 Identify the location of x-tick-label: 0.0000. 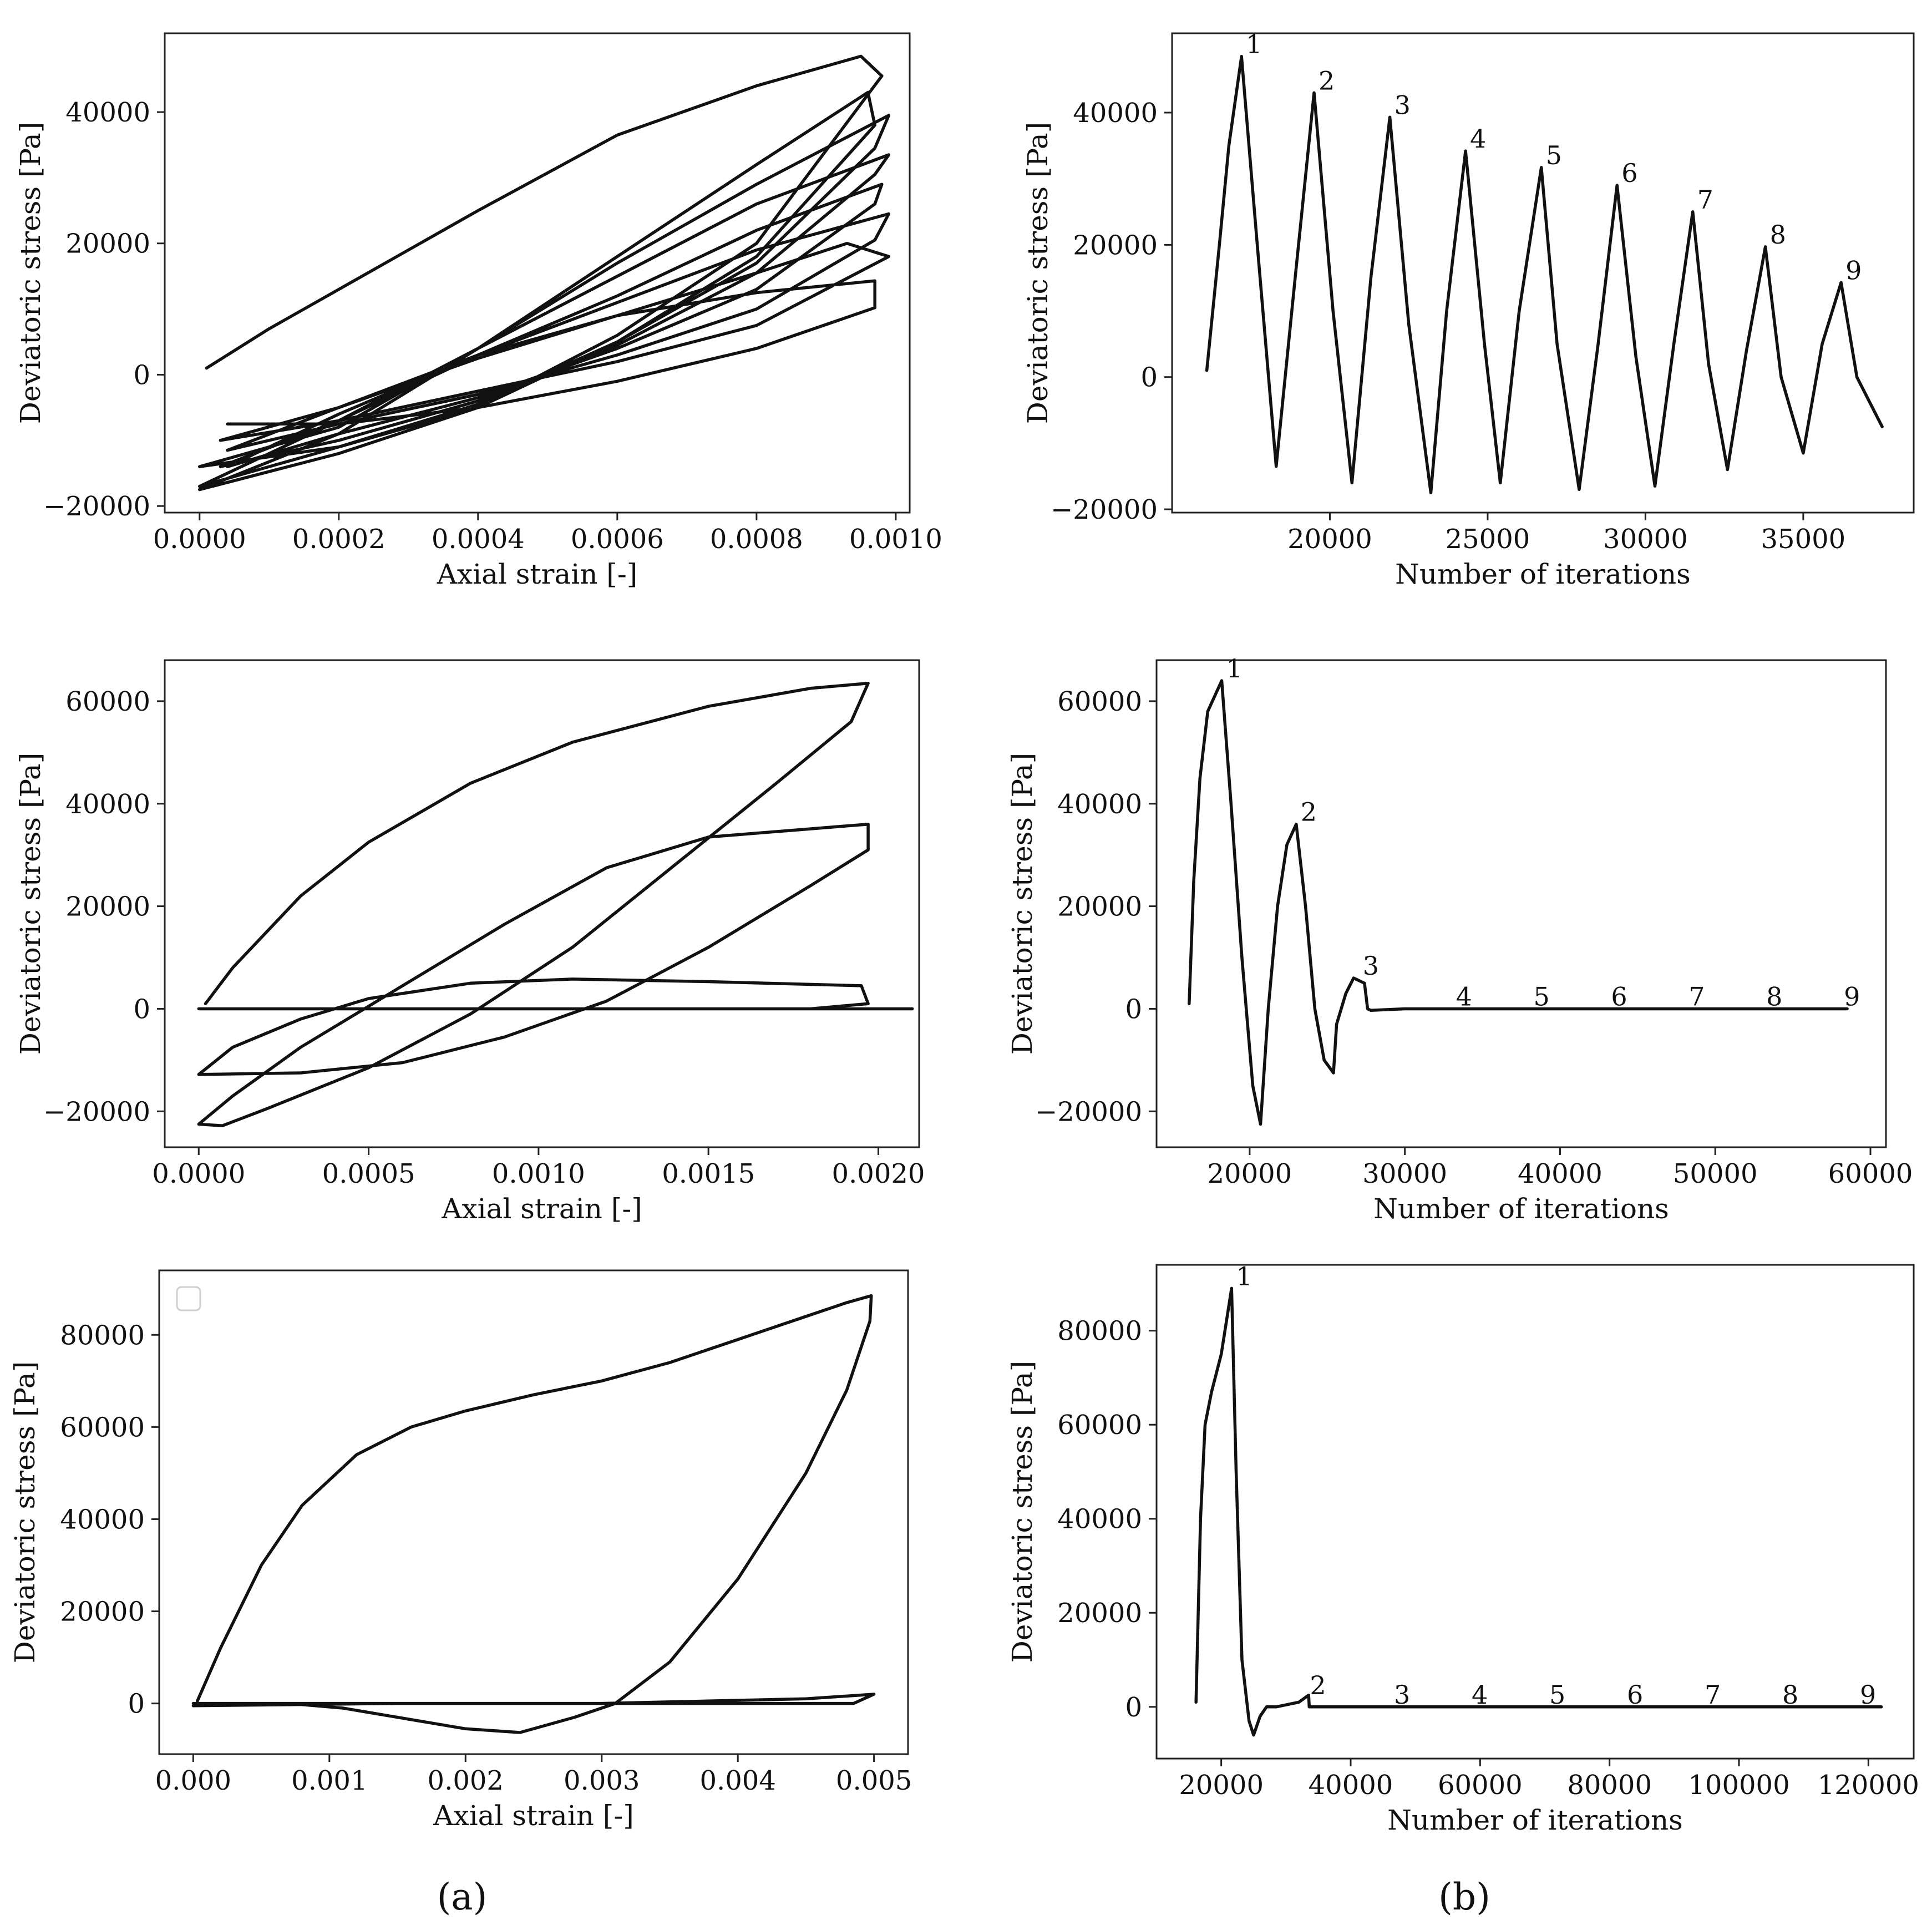
(199, 539).